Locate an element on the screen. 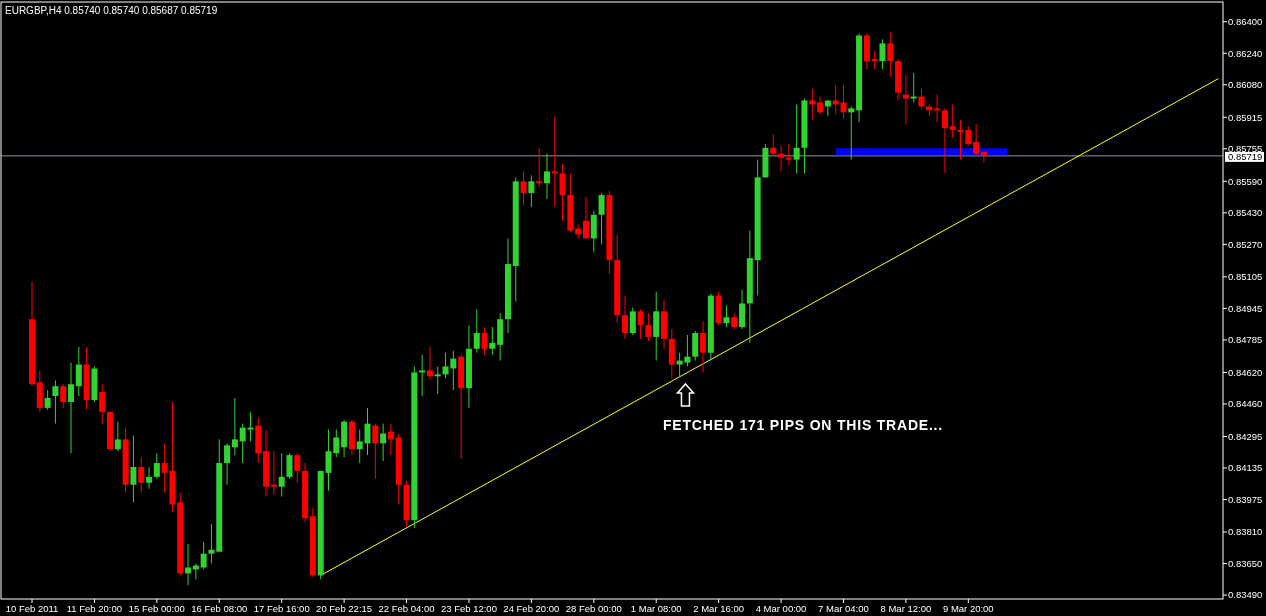 The width and height of the screenshot is (1266, 616). x-tick-label: 9 Mar 20:00 is located at coordinates (968, 608).